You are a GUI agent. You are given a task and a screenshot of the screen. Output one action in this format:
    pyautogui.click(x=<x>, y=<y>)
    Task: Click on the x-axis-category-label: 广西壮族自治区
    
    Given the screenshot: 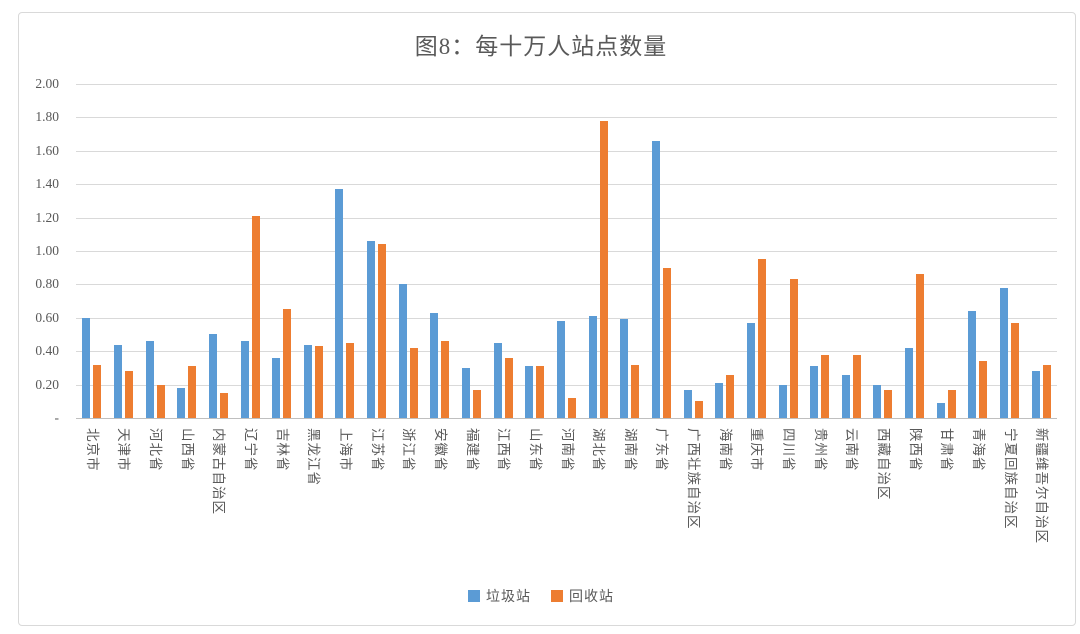 What is the action you would take?
    pyautogui.click(x=694, y=479)
    